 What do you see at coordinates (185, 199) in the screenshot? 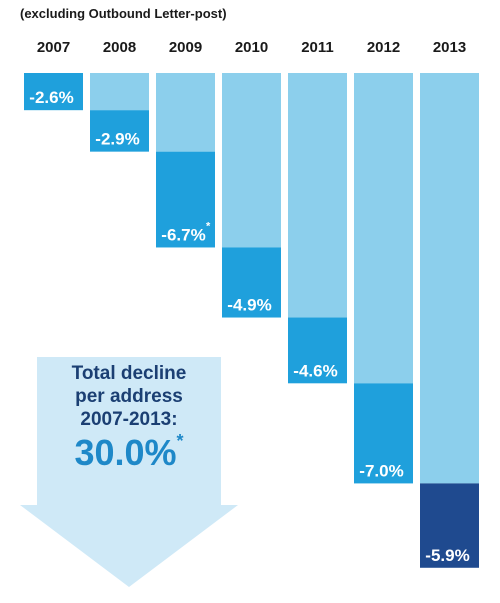
I see `decline-bar-2009` at bounding box center [185, 199].